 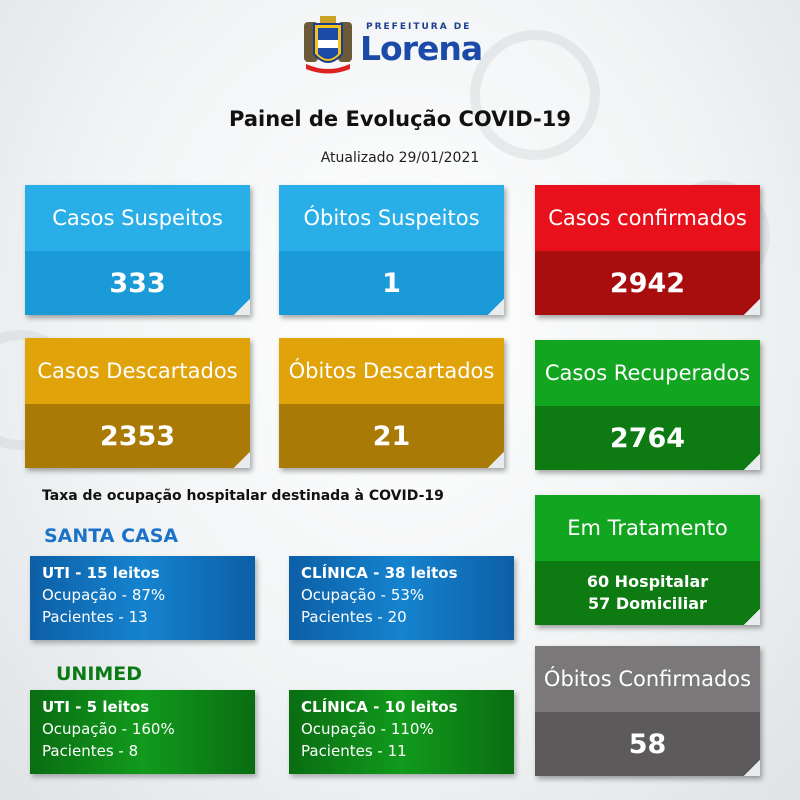 I want to click on card-casos-suspeitos: Casos Suspeitos 333, so click(x=137, y=250).